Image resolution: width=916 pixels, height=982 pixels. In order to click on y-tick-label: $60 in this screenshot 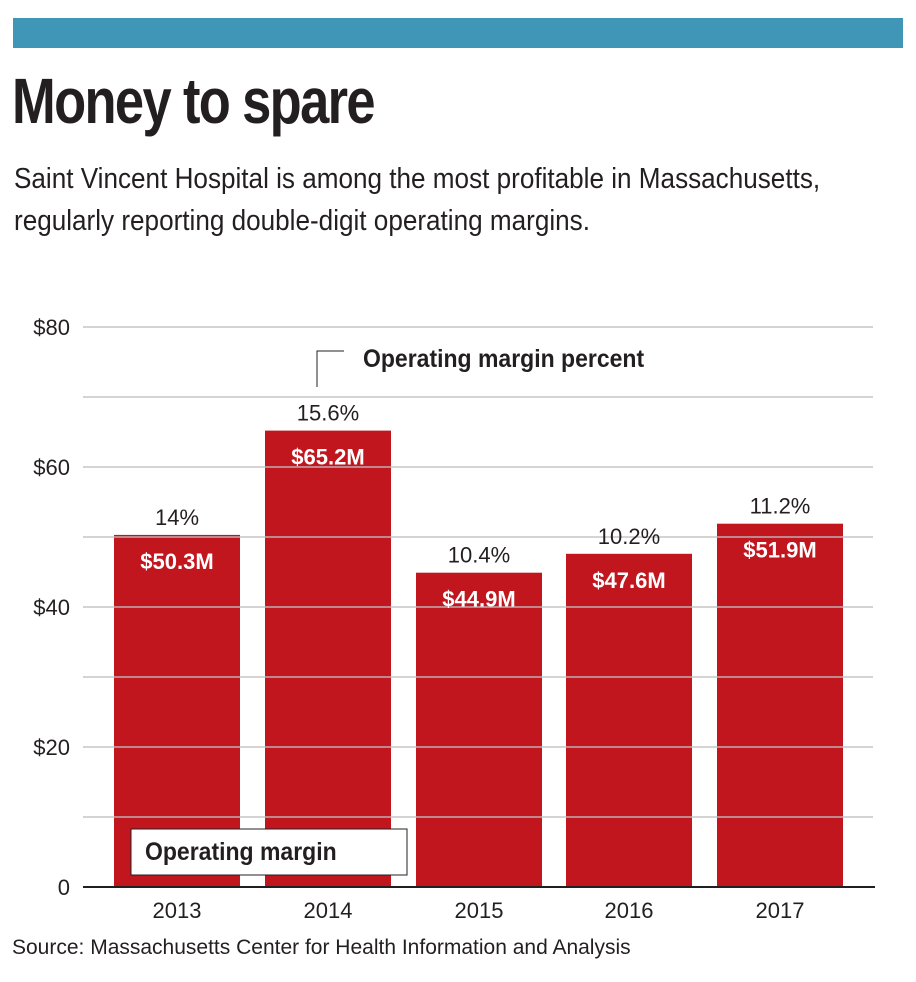, I will do `click(51, 467)`.